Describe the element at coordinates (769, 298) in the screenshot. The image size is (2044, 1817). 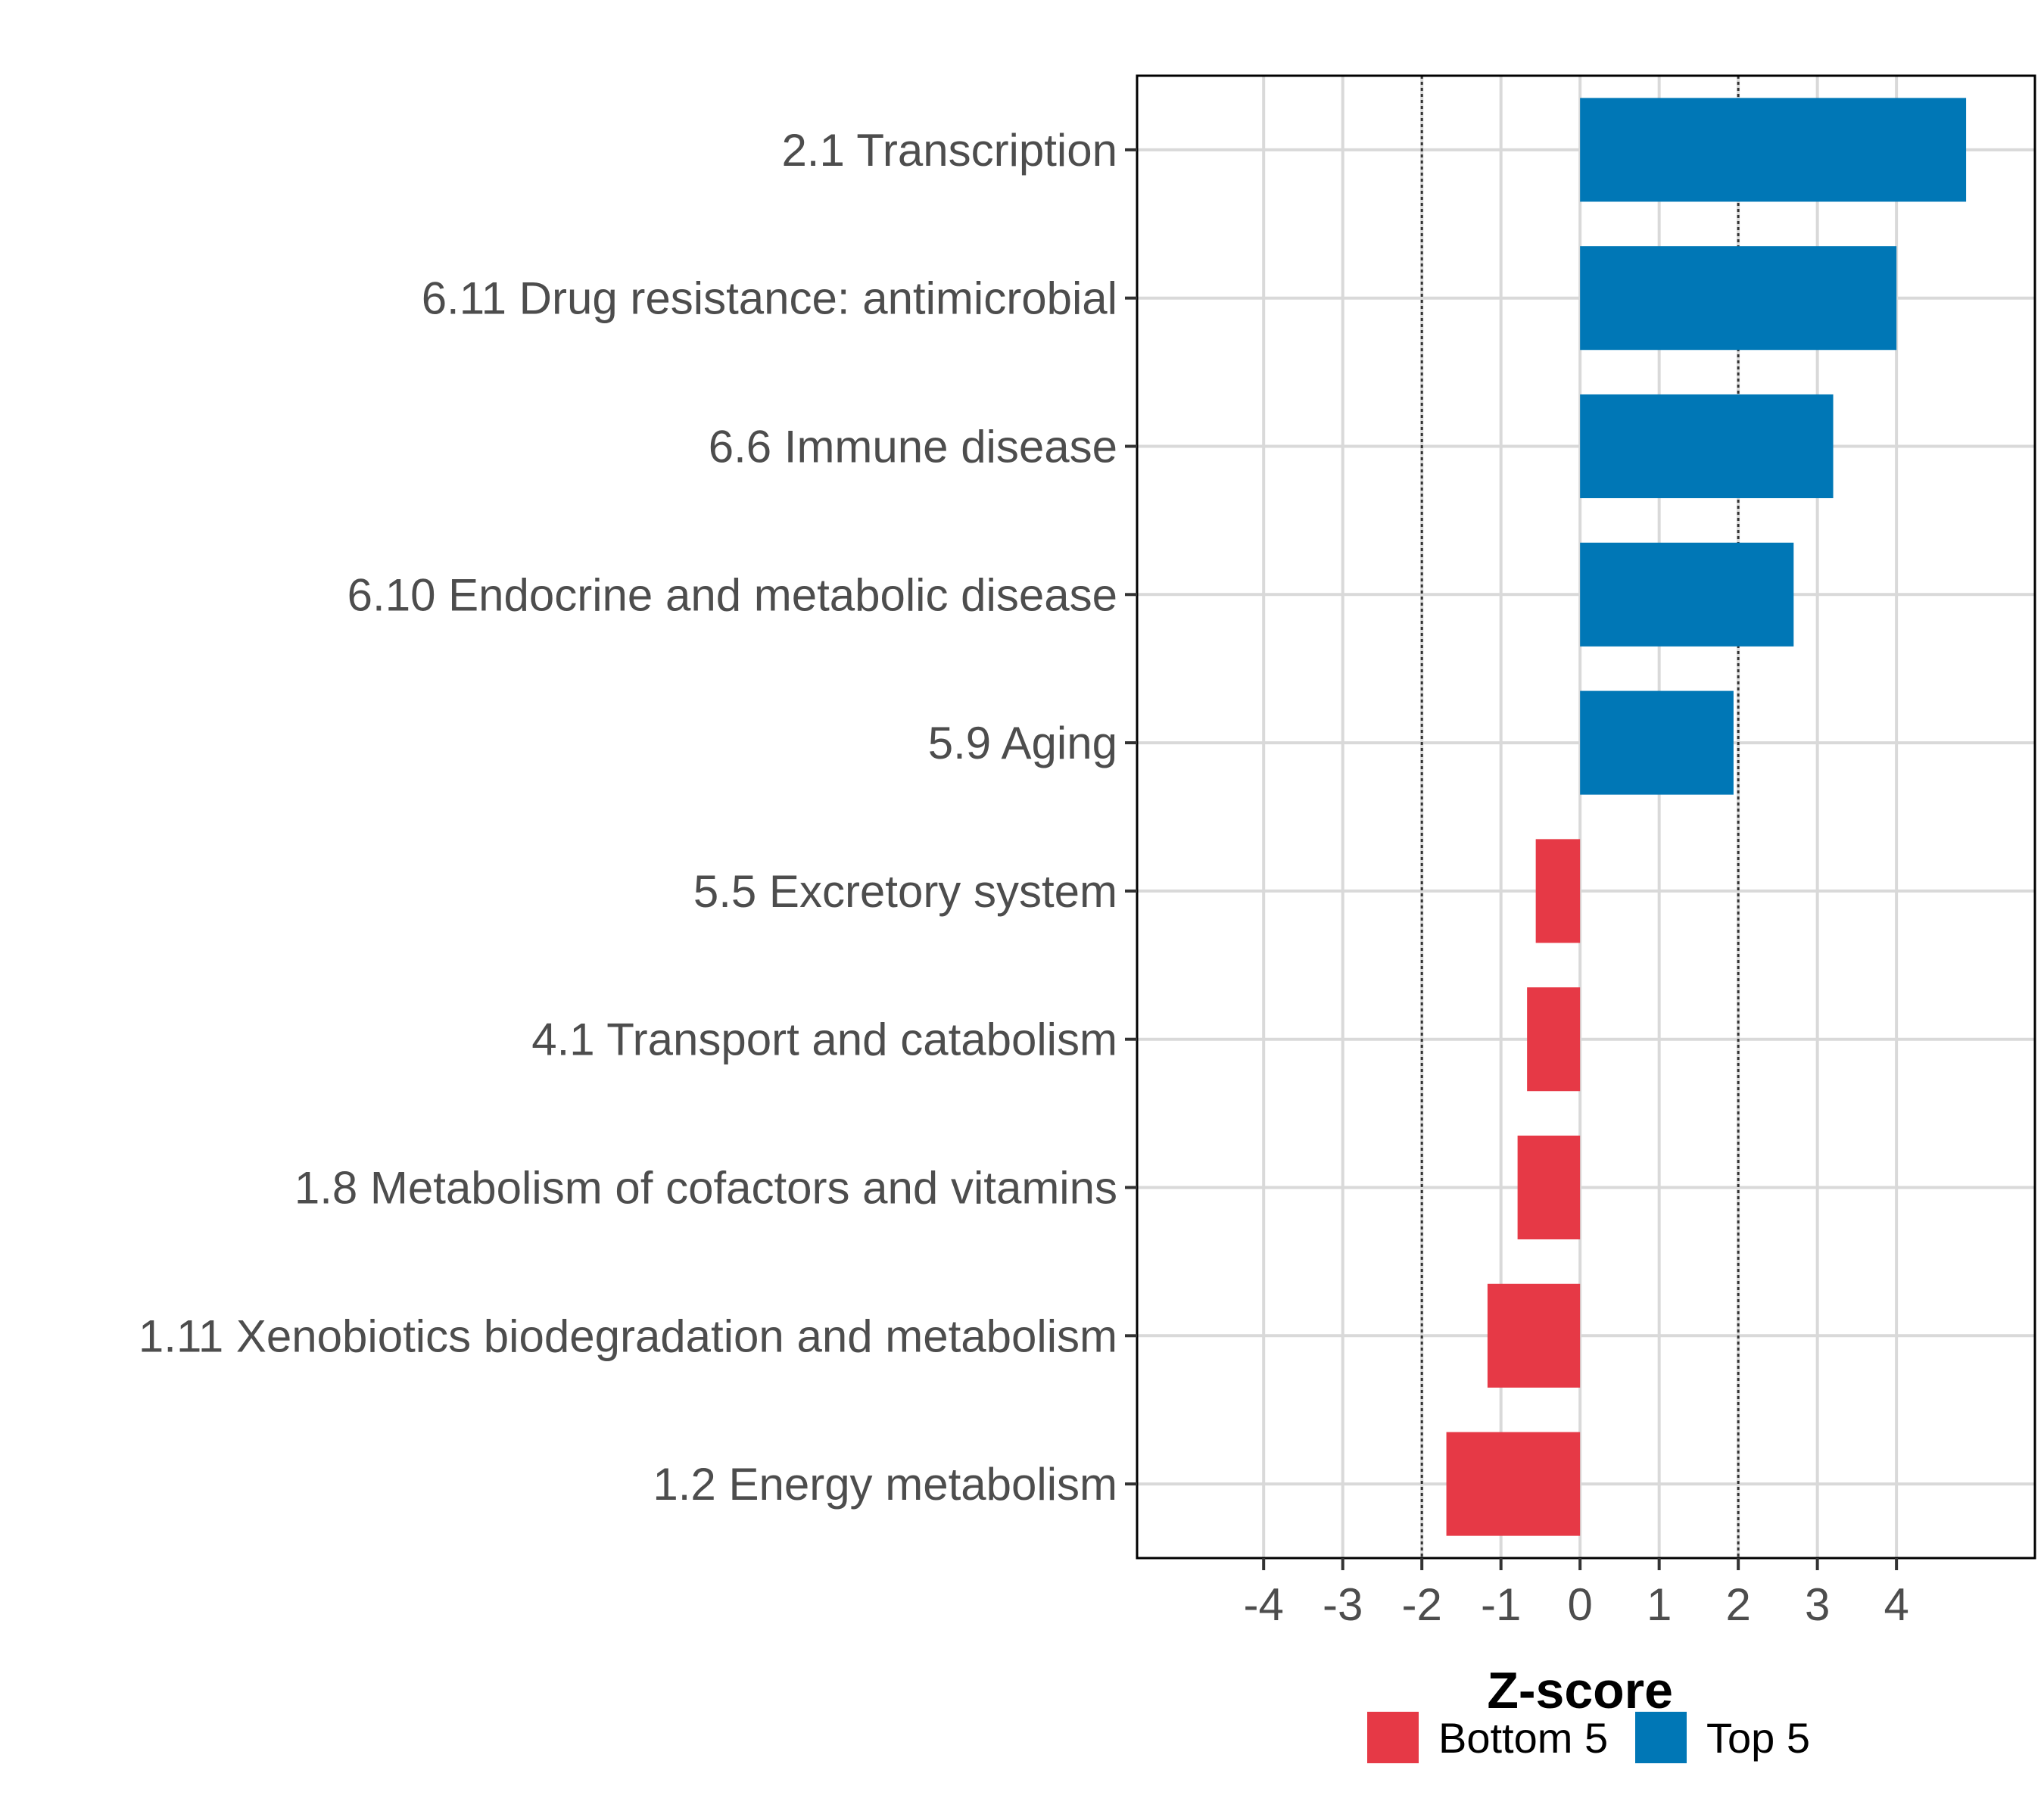
I see `y-tick-label: 6.11 Drug resistance: antimicrobial` at that location.